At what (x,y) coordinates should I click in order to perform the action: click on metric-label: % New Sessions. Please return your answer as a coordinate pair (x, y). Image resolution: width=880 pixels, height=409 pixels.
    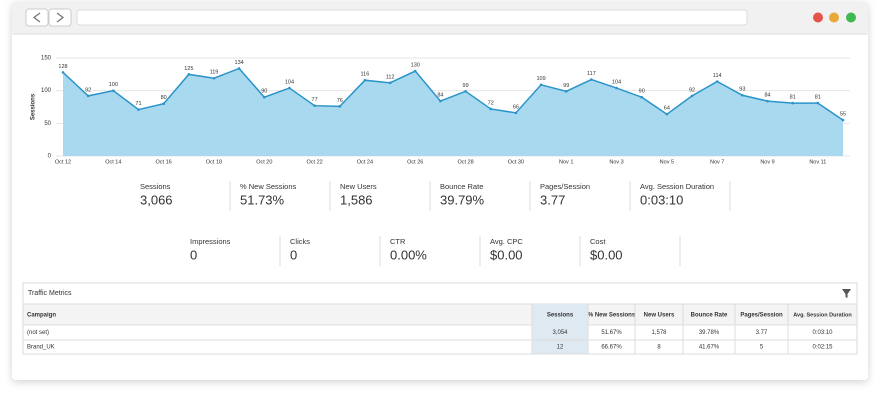
    Looking at the image, I should click on (268, 186).